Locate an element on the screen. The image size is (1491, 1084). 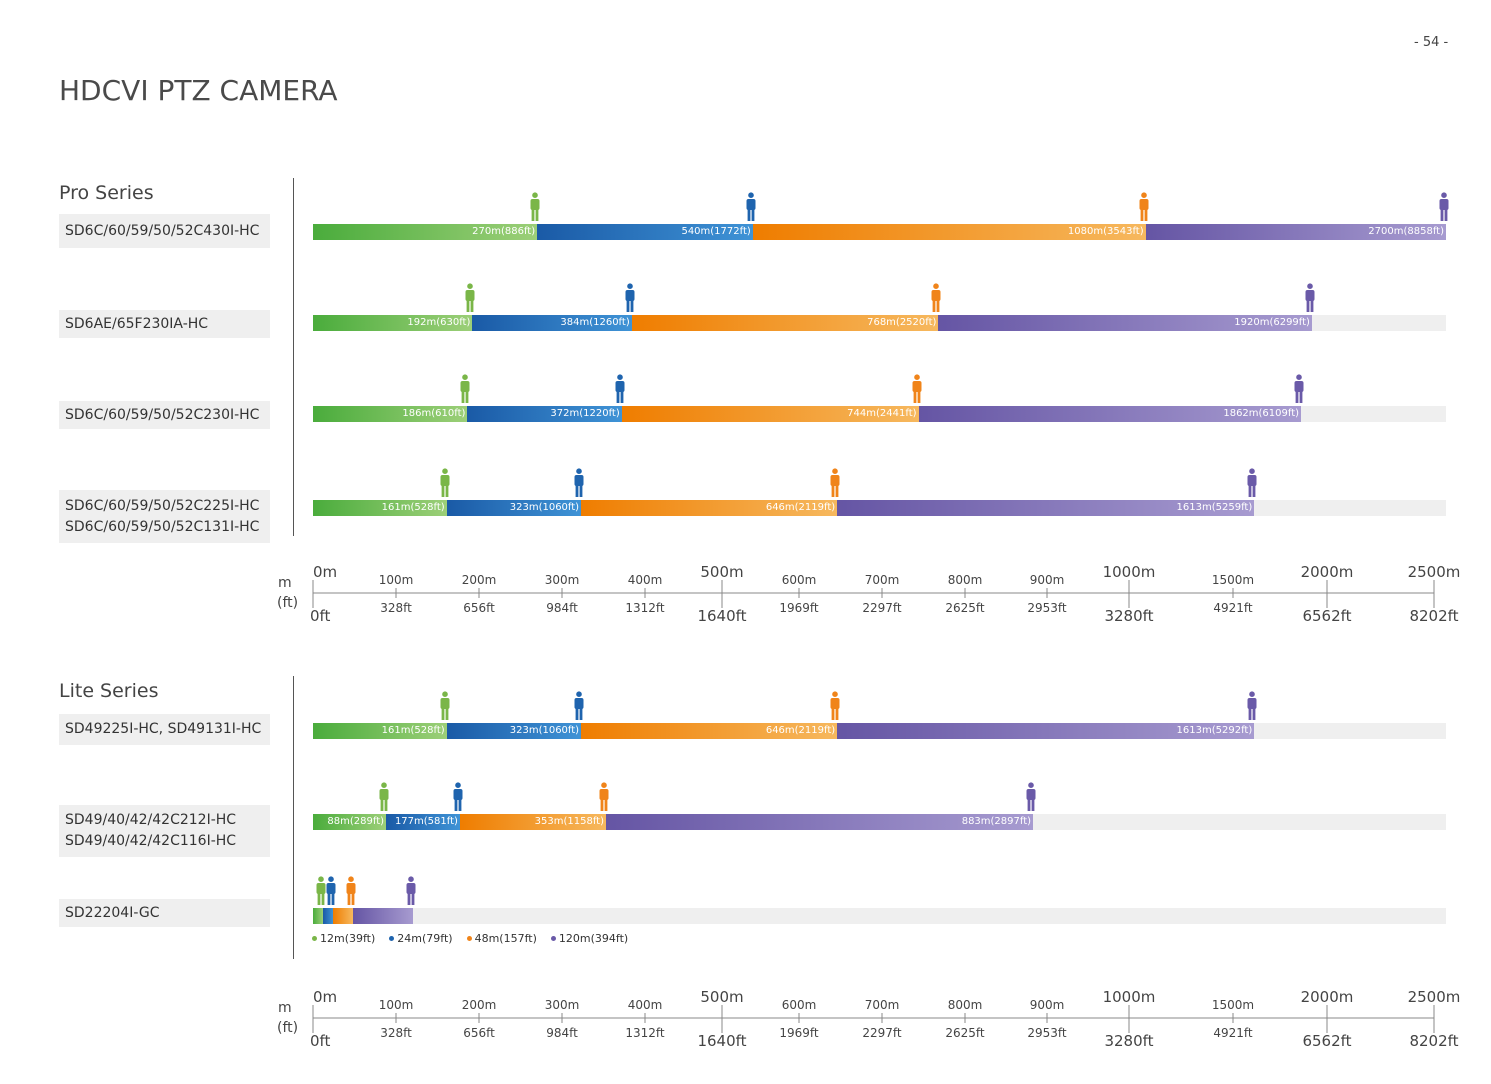
range-label: 323m(1060ft) is located at coordinates (544, 507).